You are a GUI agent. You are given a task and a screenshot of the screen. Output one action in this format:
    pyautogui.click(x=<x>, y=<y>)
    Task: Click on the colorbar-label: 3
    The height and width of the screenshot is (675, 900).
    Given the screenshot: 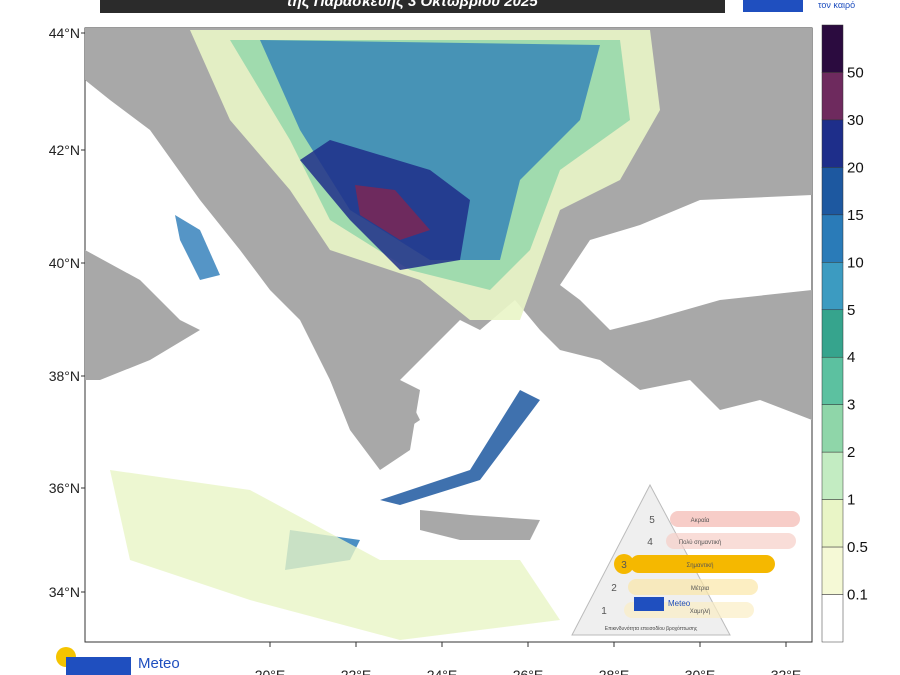 What is the action you would take?
    pyautogui.click(x=851, y=405)
    